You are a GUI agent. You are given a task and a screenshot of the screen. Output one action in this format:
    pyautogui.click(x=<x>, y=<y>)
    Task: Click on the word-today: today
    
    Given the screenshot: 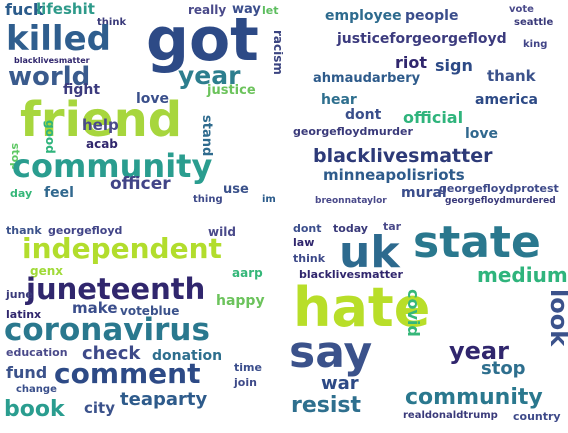 What is the action you would take?
    pyautogui.click(x=350, y=228)
    